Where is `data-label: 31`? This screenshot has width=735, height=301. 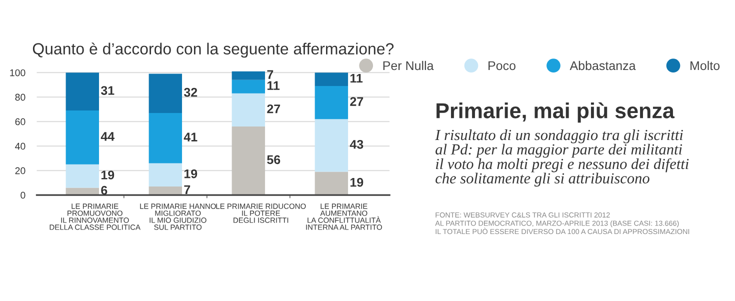 data-label: 31 is located at coordinates (107, 90).